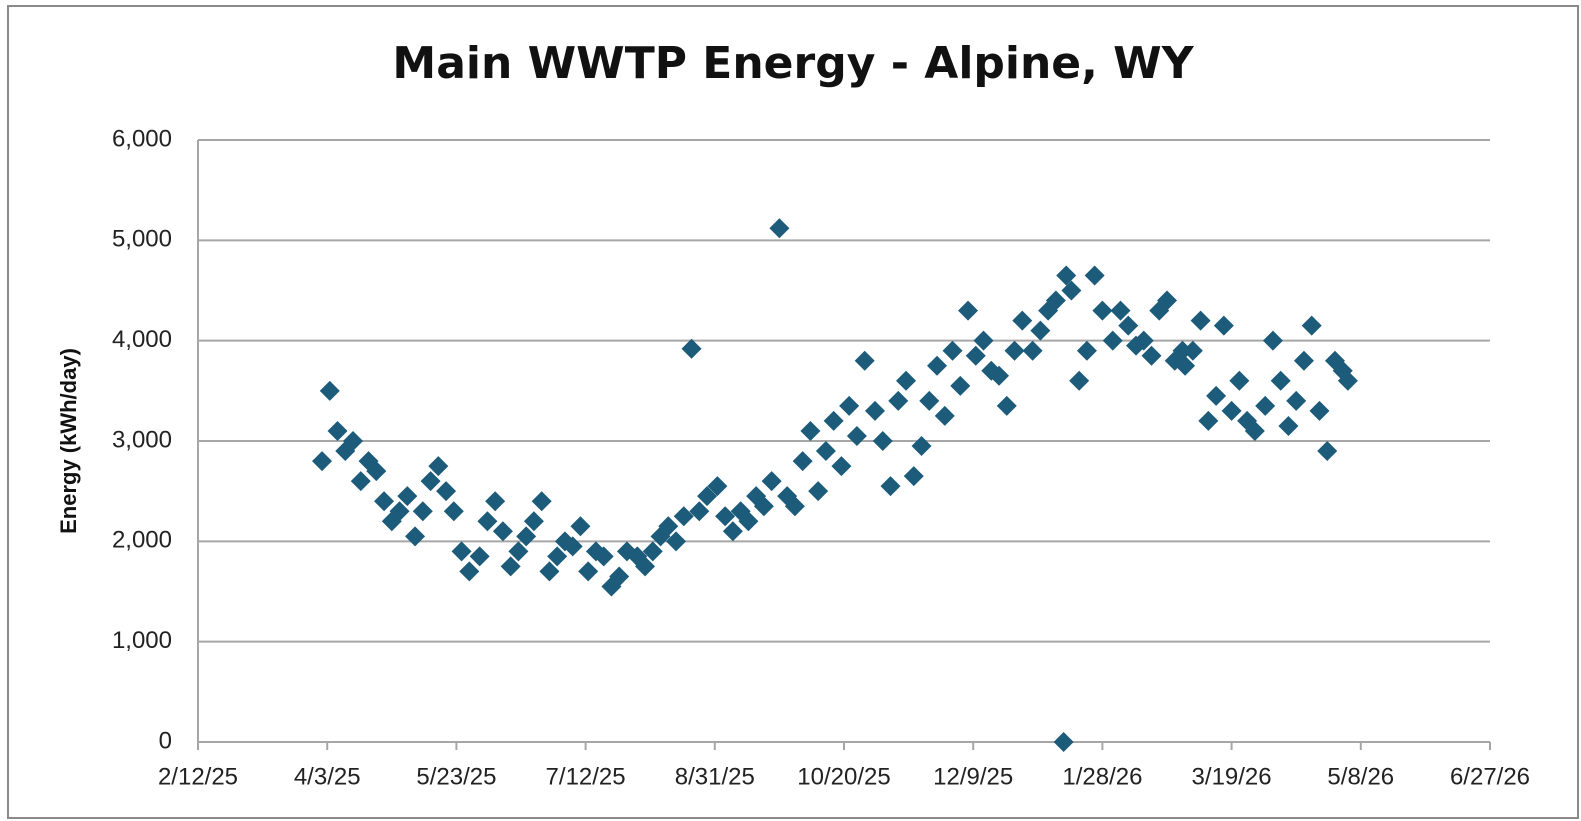 The width and height of the screenshot is (1581, 821). I want to click on y-tick-label: 2,000, so click(142, 540).